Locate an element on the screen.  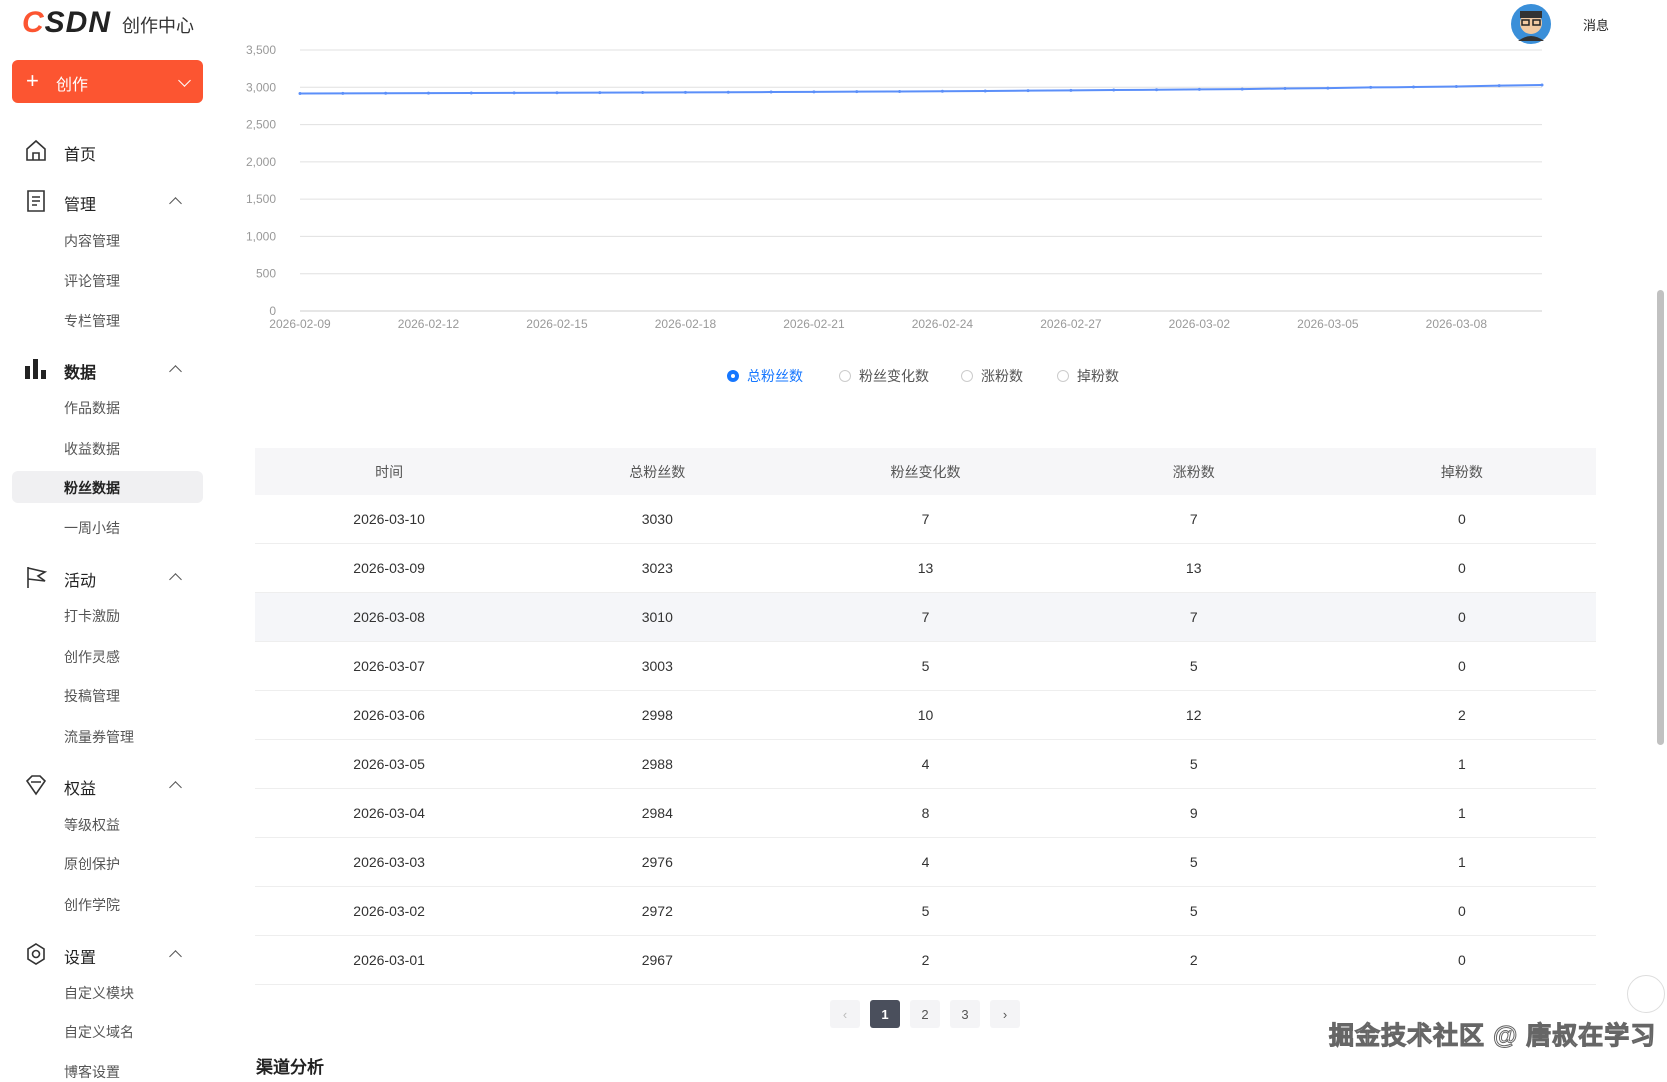
x-tick-label: 2026-03-05 is located at coordinates (1328, 324).